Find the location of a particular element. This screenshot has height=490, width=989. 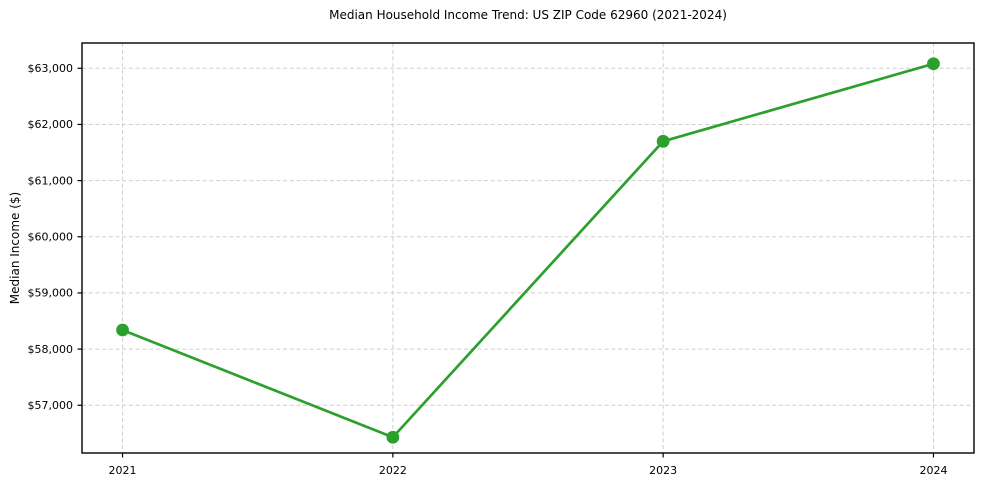

y-tick-label: $61,000 is located at coordinates (51, 180).